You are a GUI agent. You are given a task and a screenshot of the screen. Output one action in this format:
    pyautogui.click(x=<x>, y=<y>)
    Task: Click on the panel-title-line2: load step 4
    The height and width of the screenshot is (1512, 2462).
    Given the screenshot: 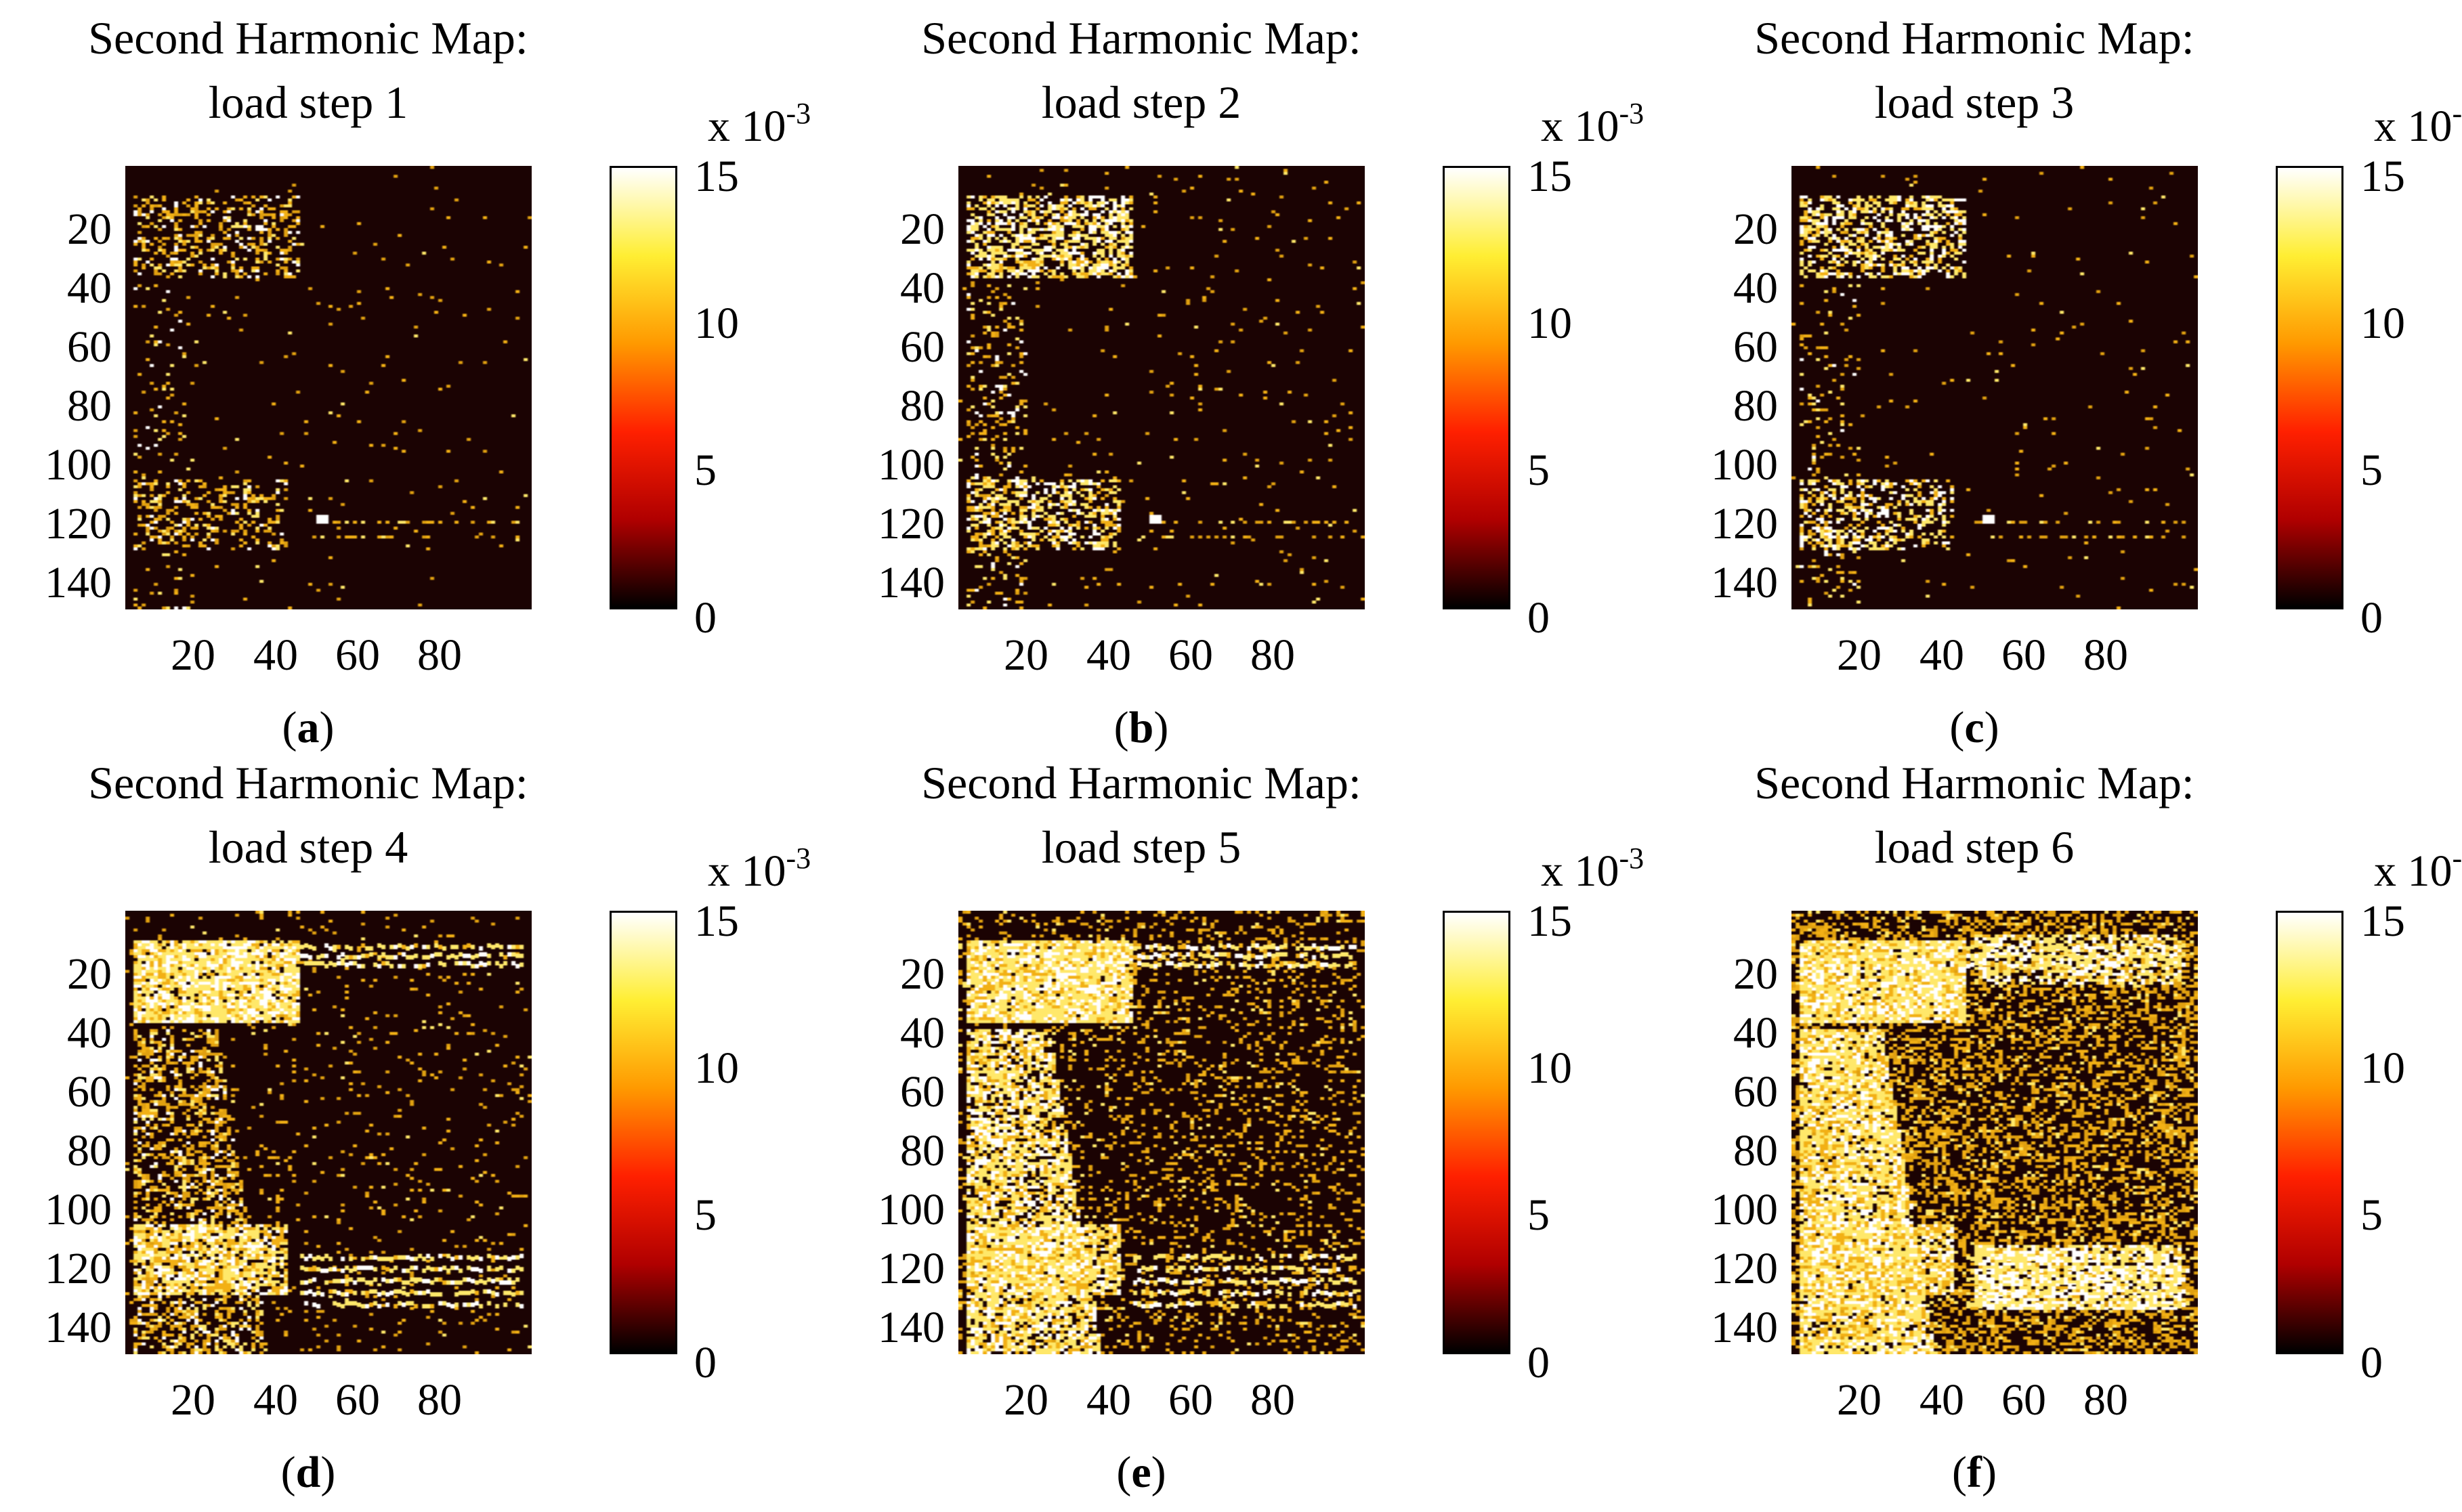 What is the action you would take?
    pyautogui.click(x=308, y=847)
    